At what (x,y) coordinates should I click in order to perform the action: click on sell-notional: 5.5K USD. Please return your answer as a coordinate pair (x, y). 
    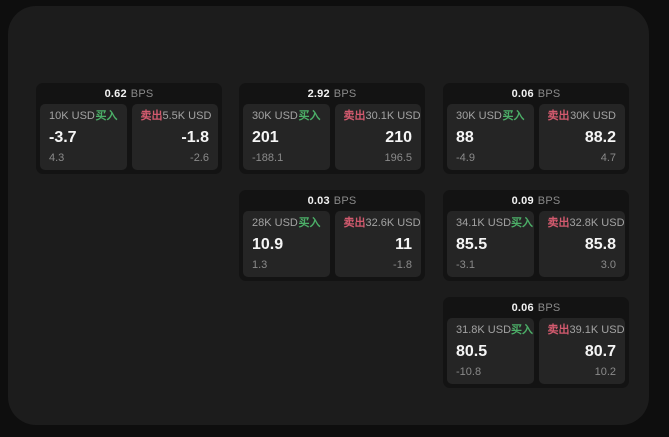
    Looking at the image, I should click on (187, 116).